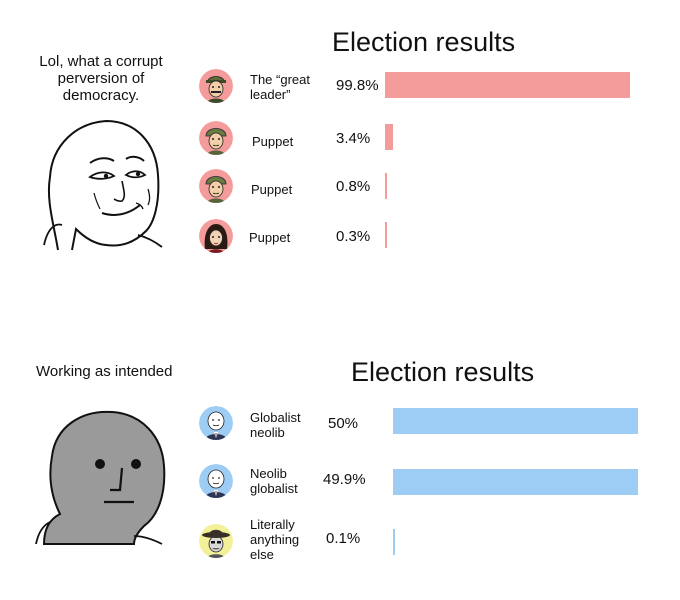  I want to click on cowboy-hat-man-icon, so click(216, 541).